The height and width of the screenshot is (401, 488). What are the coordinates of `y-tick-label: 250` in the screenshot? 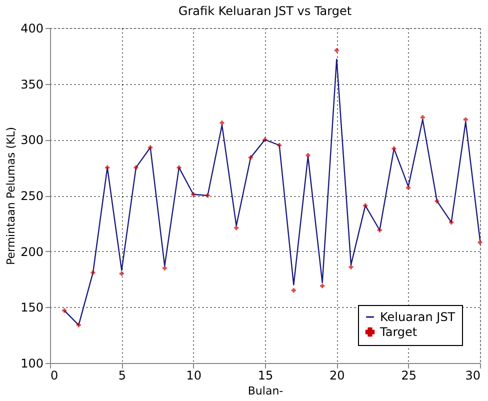 It's located at (32, 196).